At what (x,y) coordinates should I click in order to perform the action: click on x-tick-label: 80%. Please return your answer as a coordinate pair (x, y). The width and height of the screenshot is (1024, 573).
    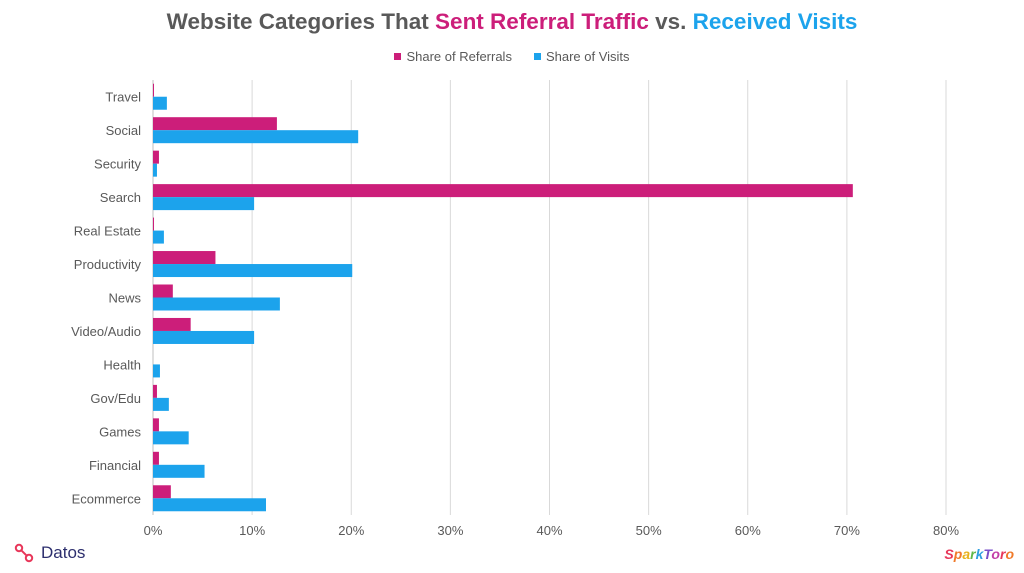
    Looking at the image, I should click on (946, 530).